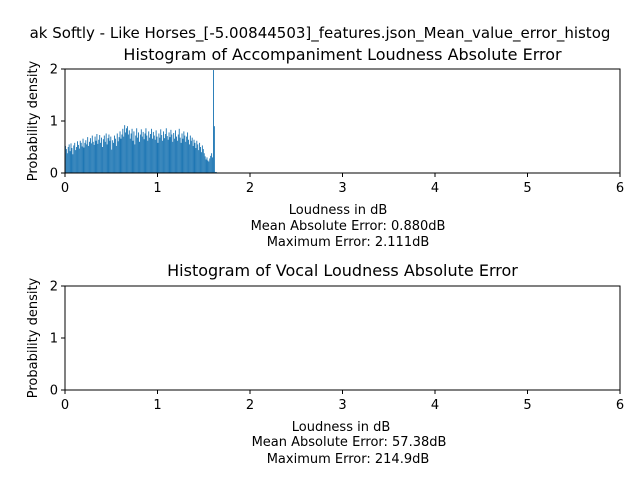 This screenshot has width=640, height=480. Describe the element at coordinates (65, 188) in the screenshot. I see `x-tick-label: 0` at that location.